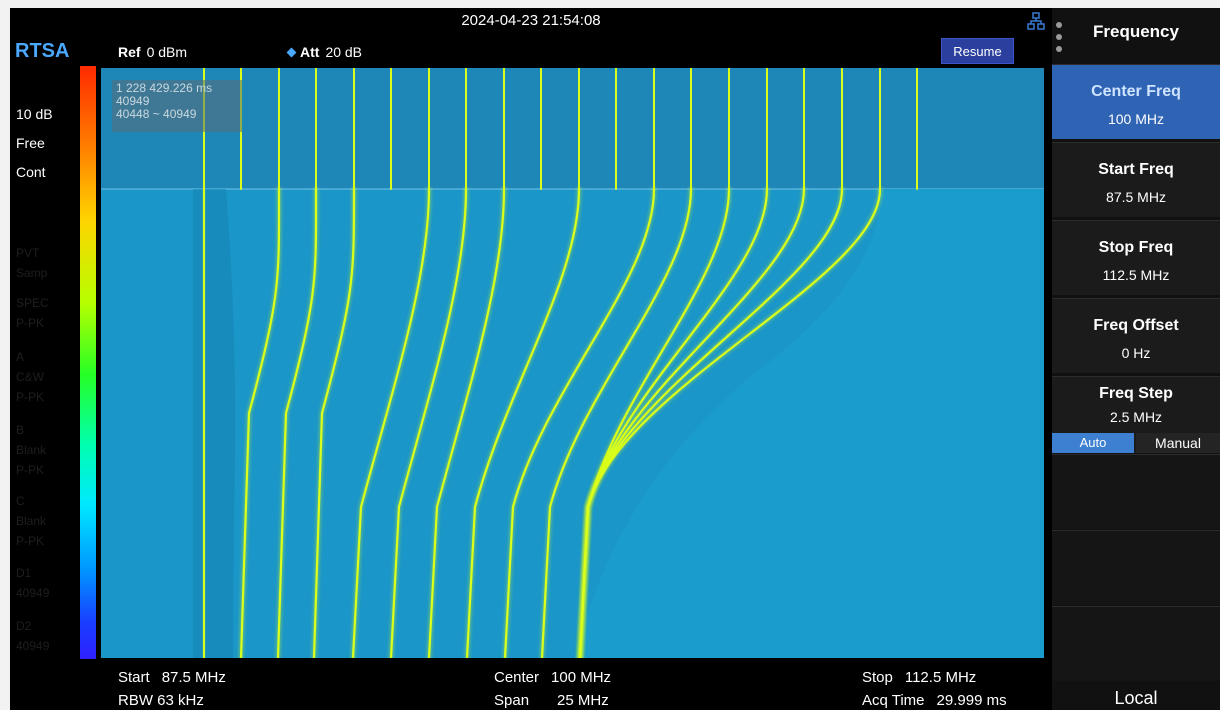 This screenshot has height=710, width=1220. What do you see at coordinates (20, 430) in the screenshot?
I see `trace-info: B` at bounding box center [20, 430].